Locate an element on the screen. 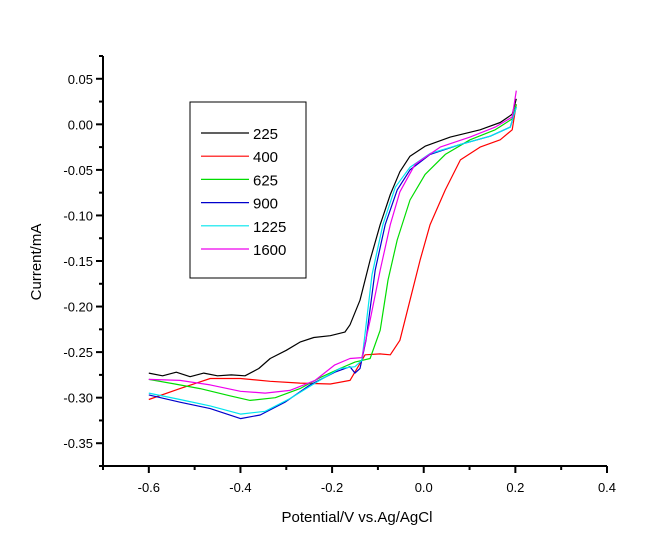  y-tick-label: 0.00 is located at coordinates (80, 124).